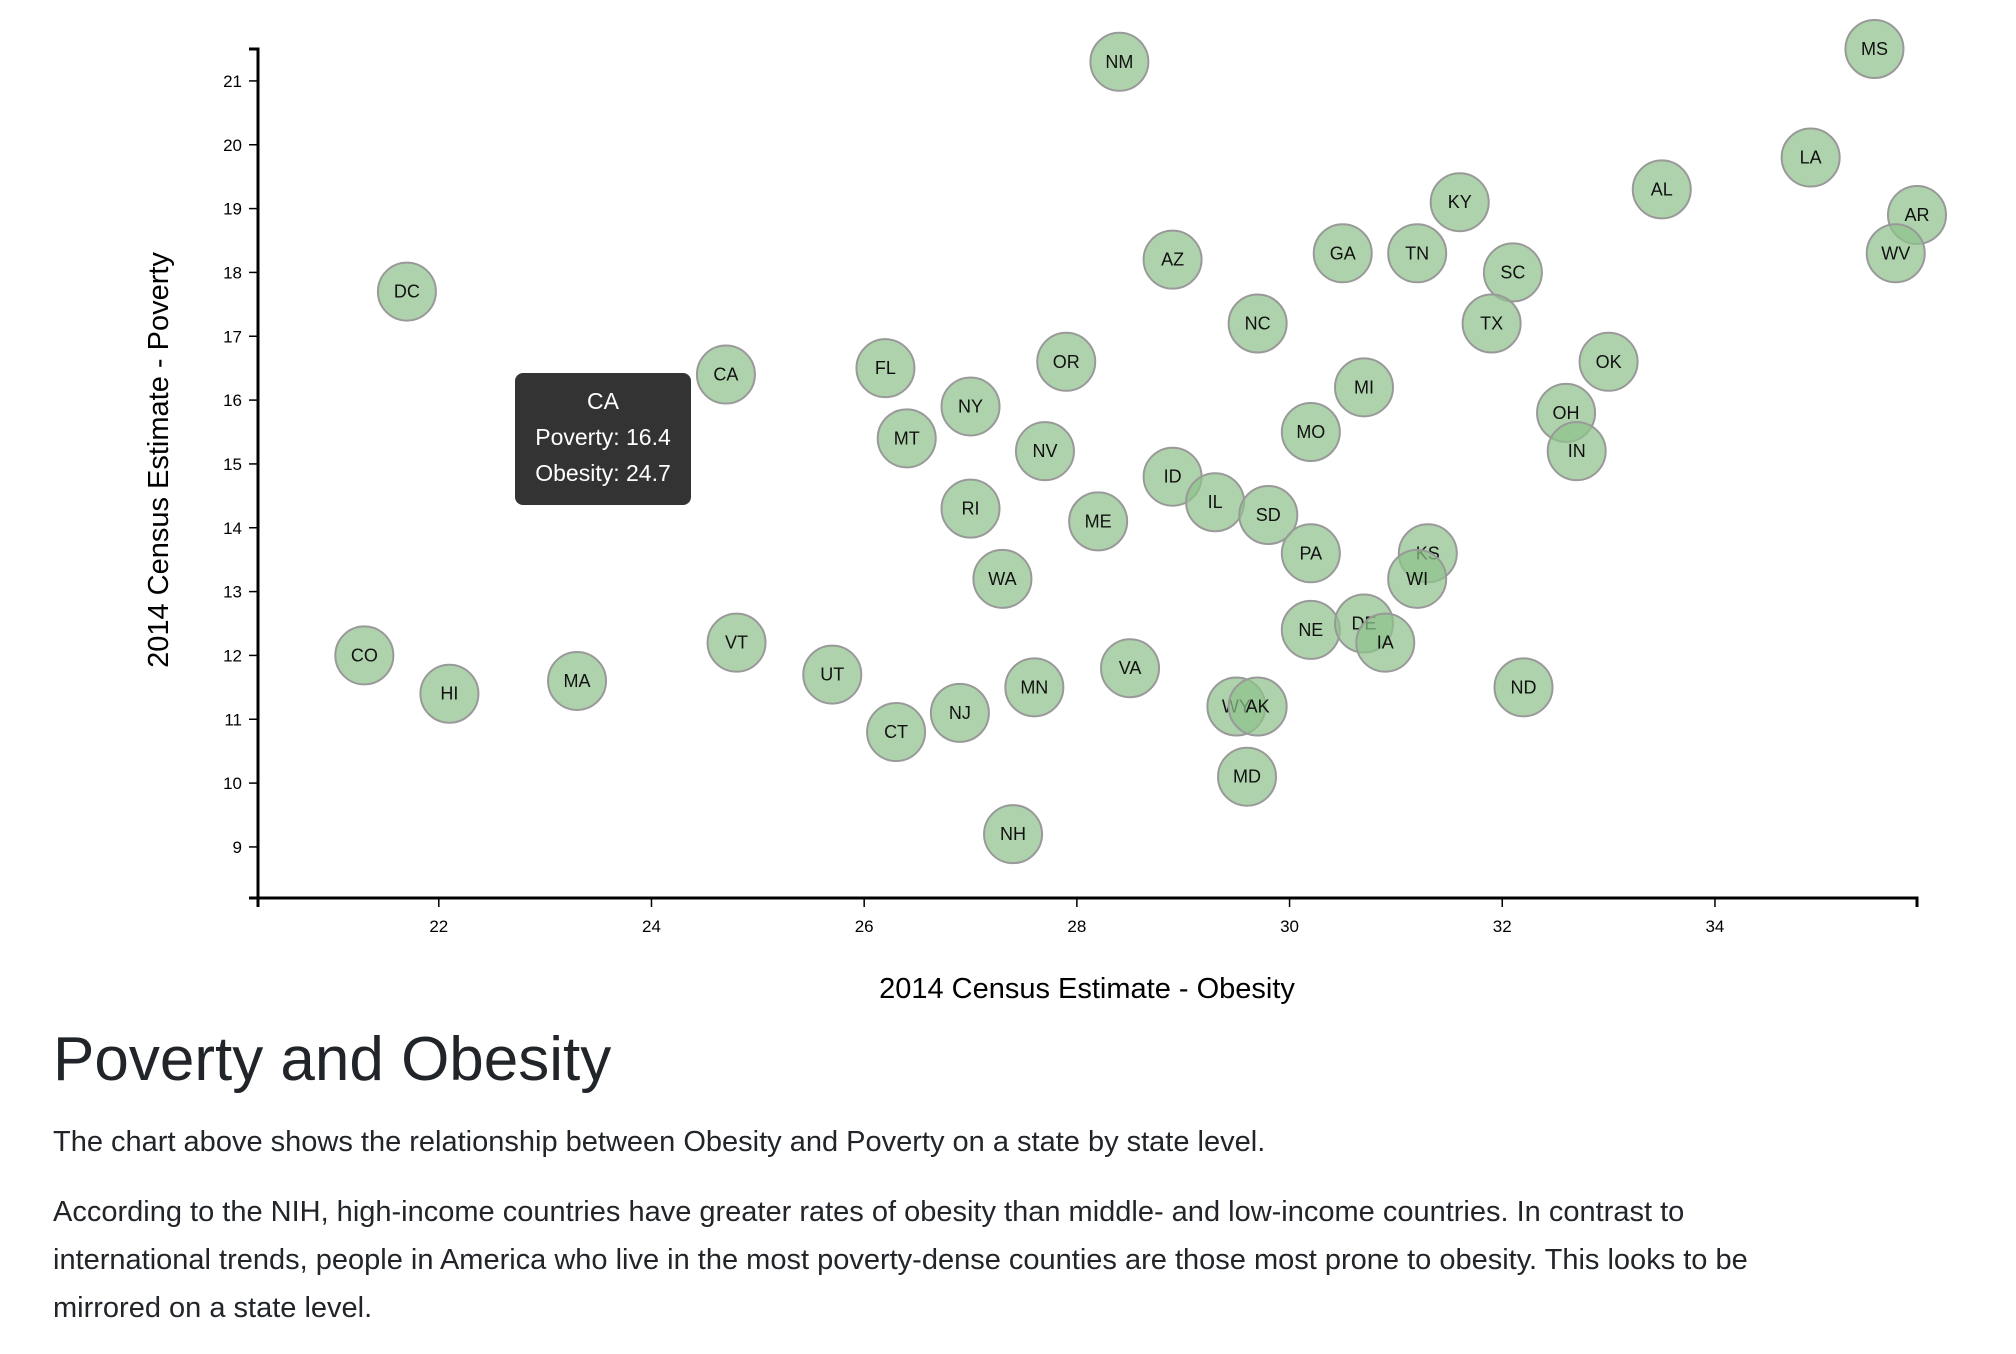 The height and width of the screenshot is (1354, 2016). I want to click on y-tick: 18, so click(240, 272).